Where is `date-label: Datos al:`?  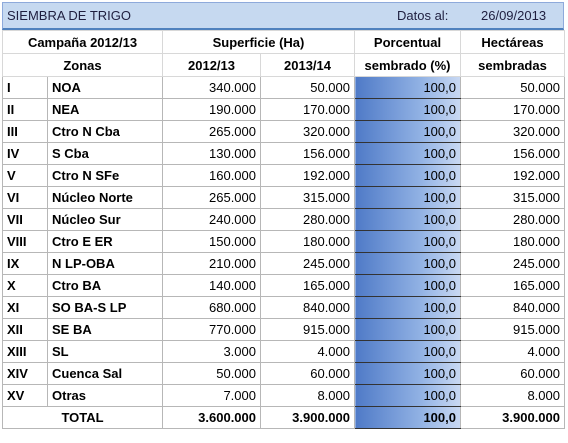
date-label: Datos al: is located at coordinates (423, 15).